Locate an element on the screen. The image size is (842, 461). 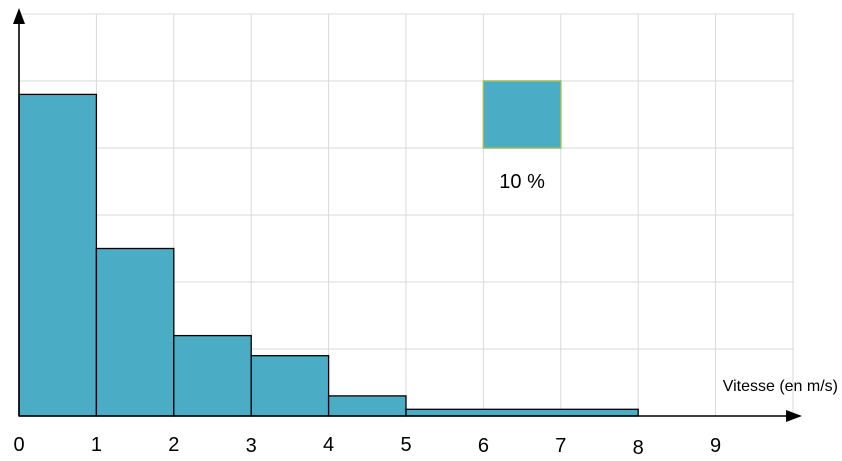
x-tick-label: 7 is located at coordinates (560, 446).